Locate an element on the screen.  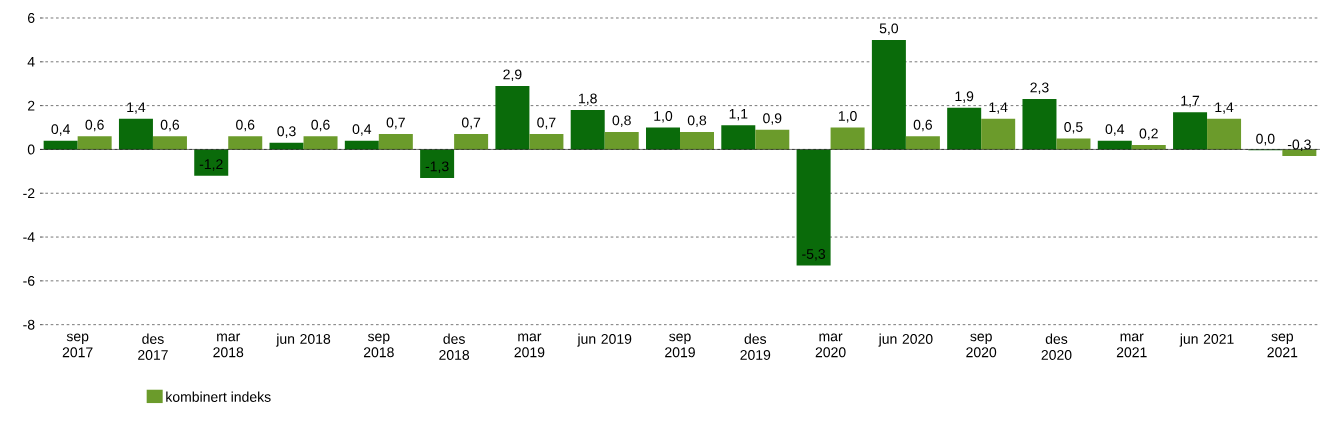
x-tick-label: des 2020 is located at coordinates (1056, 346).